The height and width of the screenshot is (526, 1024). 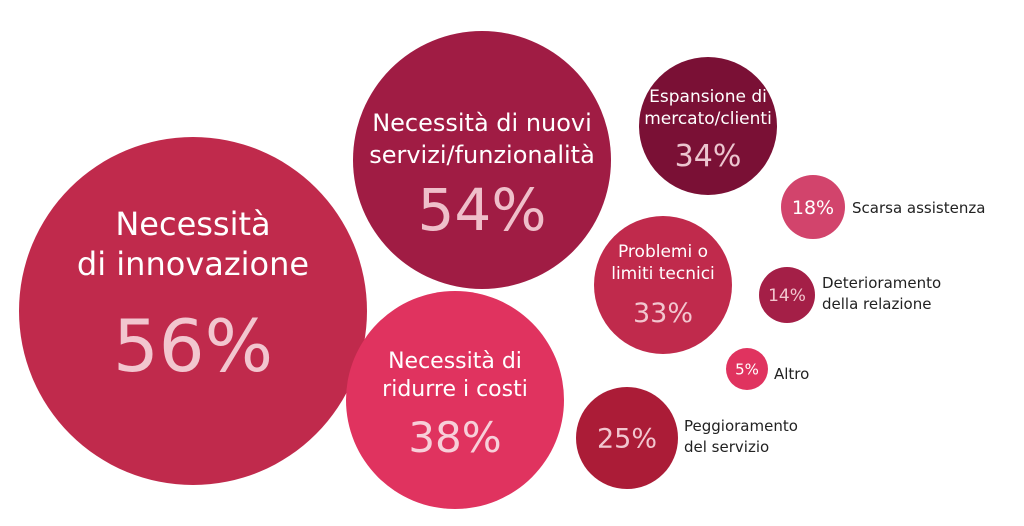 What do you see at coordinates (454, 437) in the screenshot?
I see `bubble-value-necessita-di-ridurre-i-costi: 38%` at bounding box center [454, 437].